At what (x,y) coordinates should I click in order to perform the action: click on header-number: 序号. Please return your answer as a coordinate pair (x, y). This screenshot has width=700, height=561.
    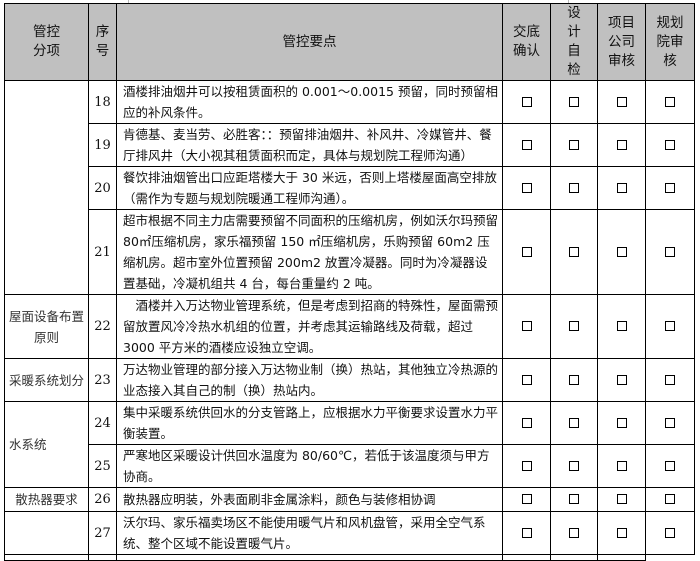
    Looking at the image, I should click on (102, 42).